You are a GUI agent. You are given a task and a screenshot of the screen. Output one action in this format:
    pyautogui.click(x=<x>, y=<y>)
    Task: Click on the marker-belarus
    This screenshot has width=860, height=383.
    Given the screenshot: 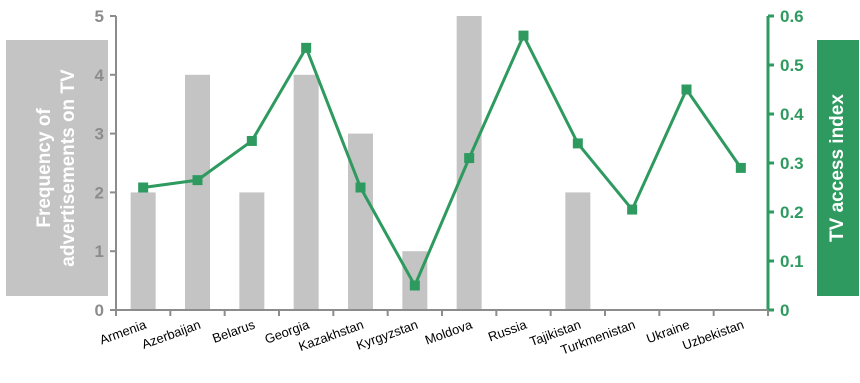 What is the action you would take?
    pyautogui.click(x=251, y=140)
    